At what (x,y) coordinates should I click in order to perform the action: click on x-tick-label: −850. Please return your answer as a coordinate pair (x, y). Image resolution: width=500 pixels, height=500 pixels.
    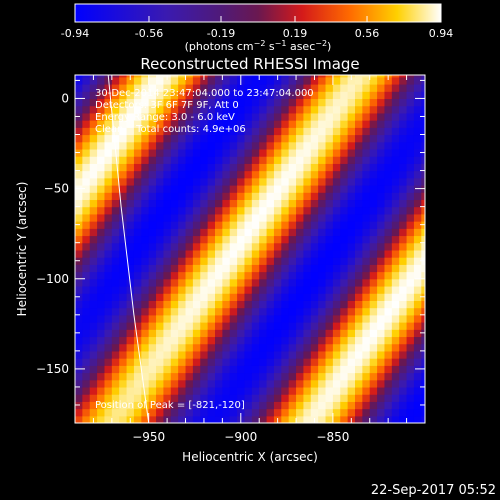
    Looking at the image, I should click on (332, 437).